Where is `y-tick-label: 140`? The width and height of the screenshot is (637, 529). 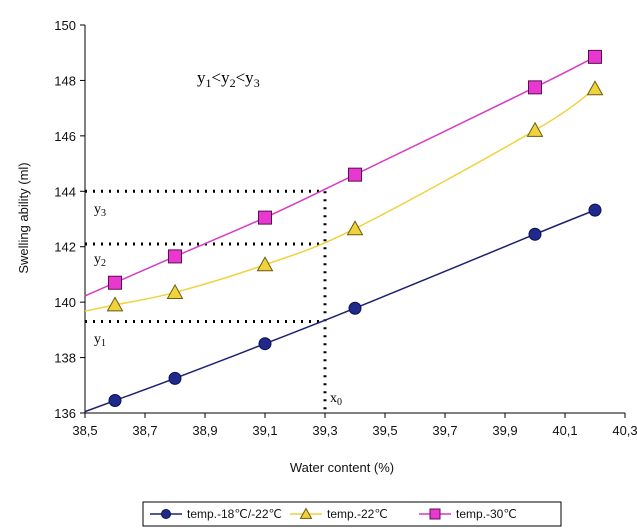 y-tick-label: 140 is located at coordinates (65, 302).